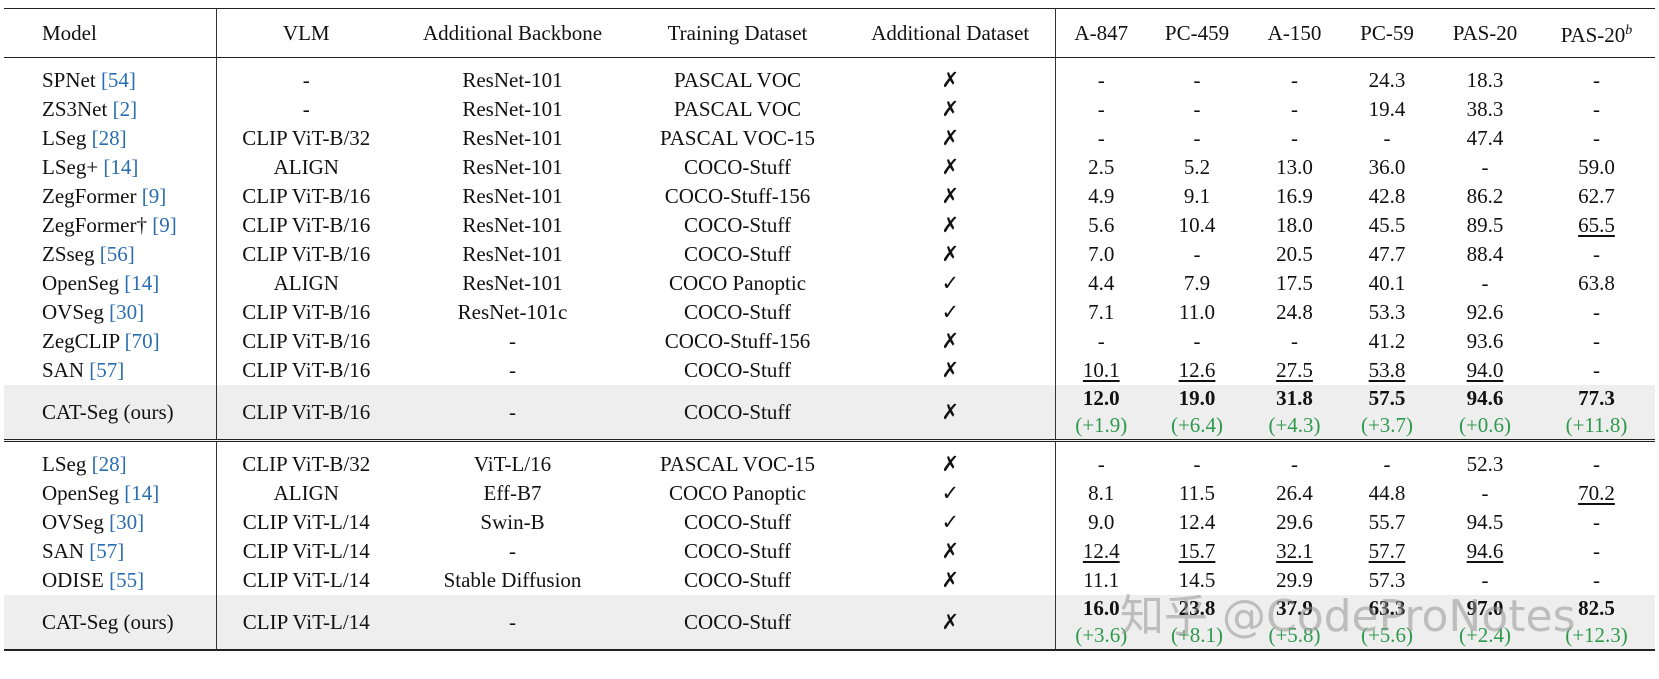 This screenshot has height=679, width=1659. Describe the element at coordinates (110, 413) in the screenshot. I see `table-cell: CAT-Seg (ours)` at that location.